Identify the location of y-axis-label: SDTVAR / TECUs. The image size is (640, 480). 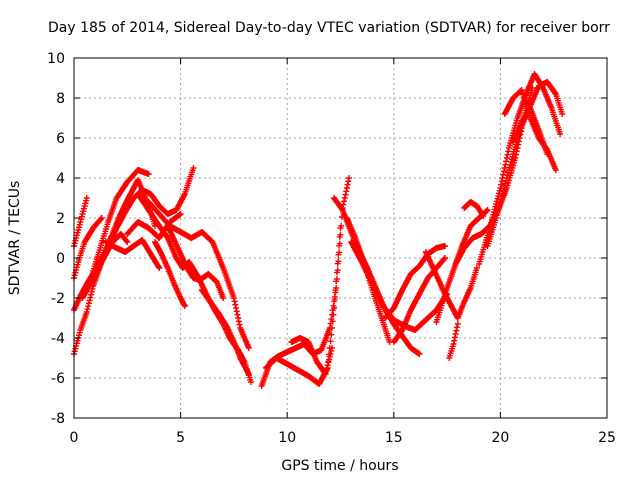
(15, 238).